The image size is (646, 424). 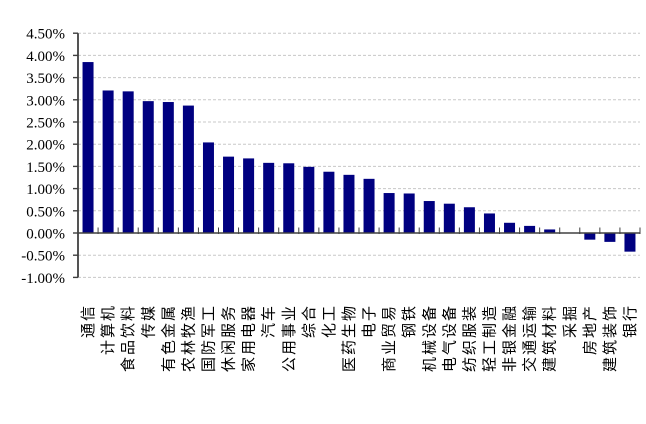 What do you see at coordinates (208, 338) in the screenshot?
I see `x-category-label: 国防军工` at bounding box center [208, 338].